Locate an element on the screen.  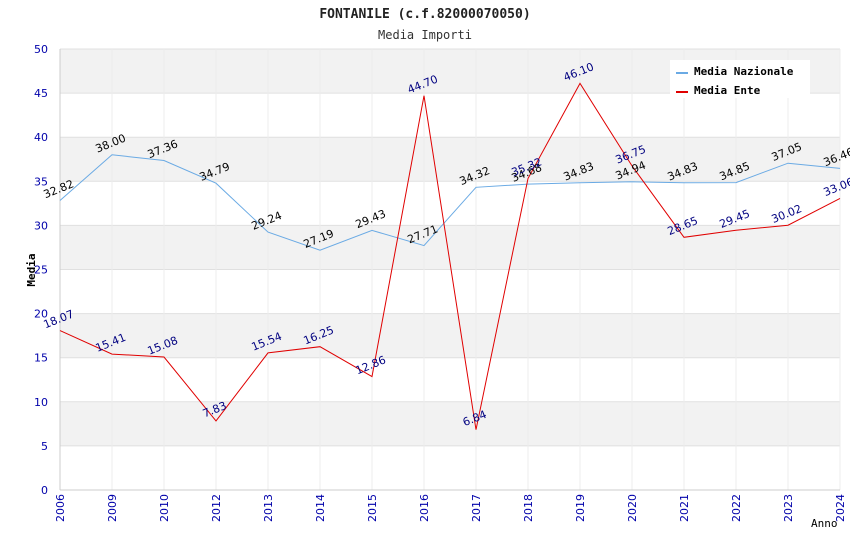
x-tick-label: 2010 is located at coordinates (164, 508).